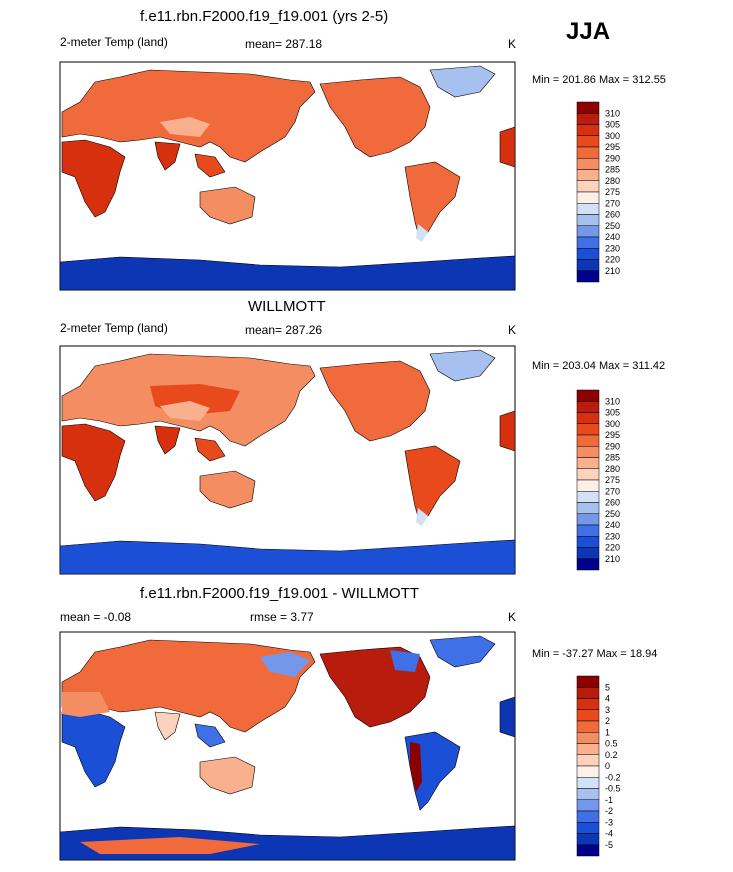 This screenshot has height=872, width=733. What do you see at coordinates (612, 446) in the screenshot?
I see `colorbar-2-label: 290` at bounding box center [612, 446].